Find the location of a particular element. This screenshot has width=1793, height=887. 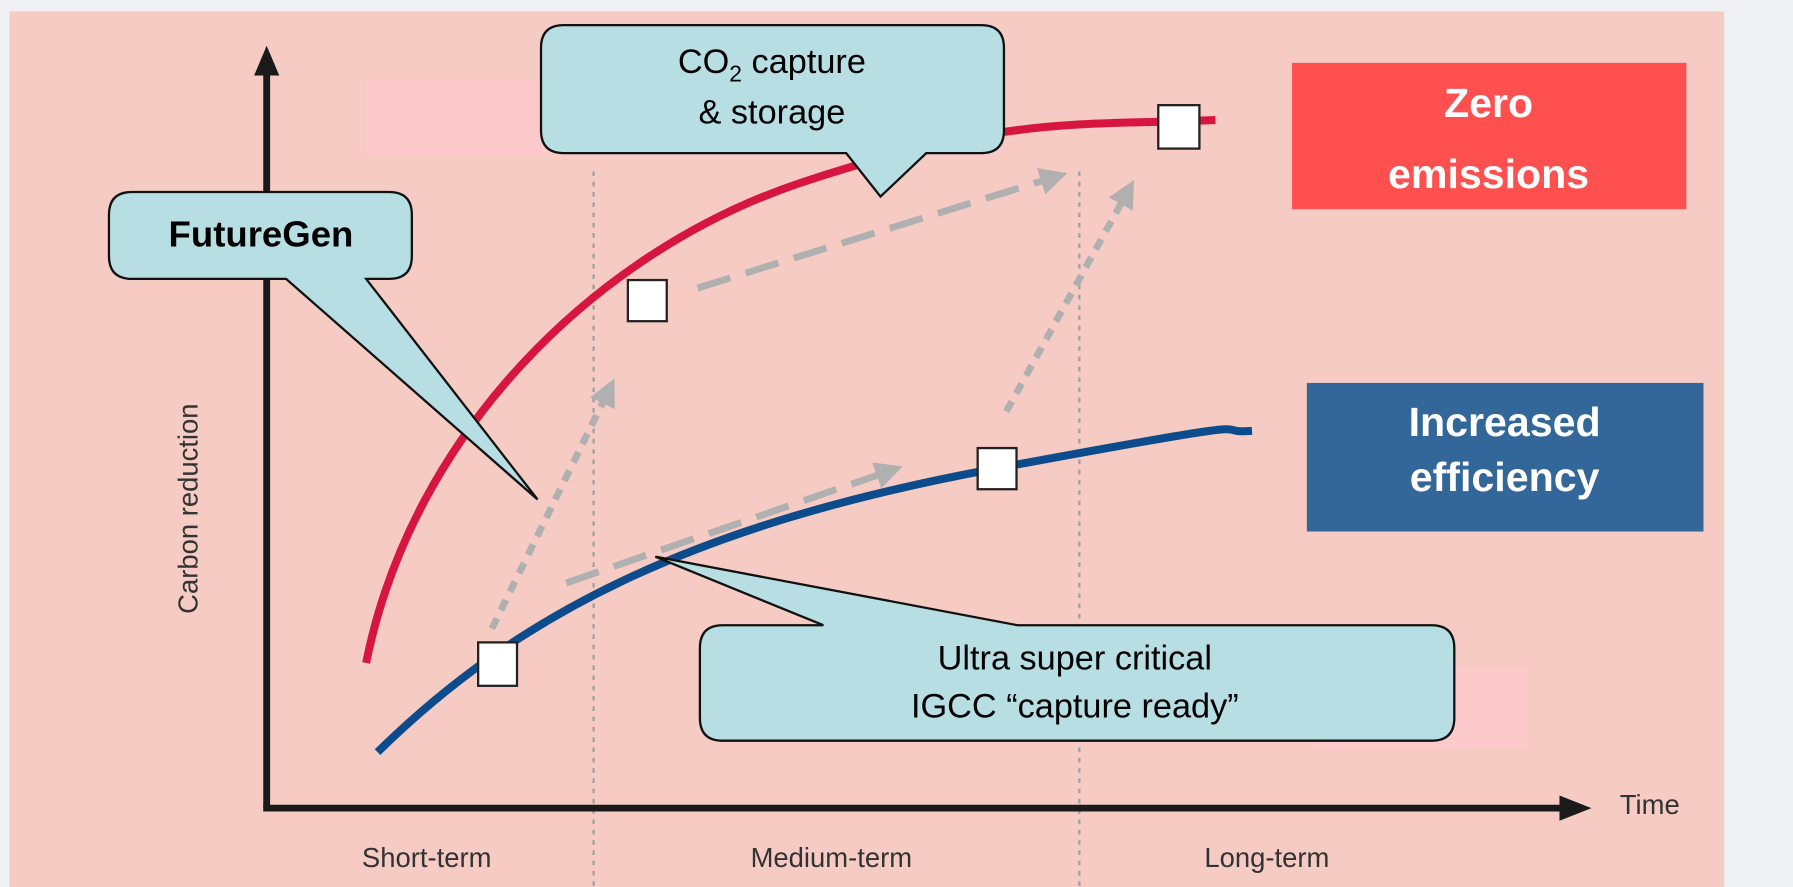

box-text: Increased is located at coordinates (1505, 422).